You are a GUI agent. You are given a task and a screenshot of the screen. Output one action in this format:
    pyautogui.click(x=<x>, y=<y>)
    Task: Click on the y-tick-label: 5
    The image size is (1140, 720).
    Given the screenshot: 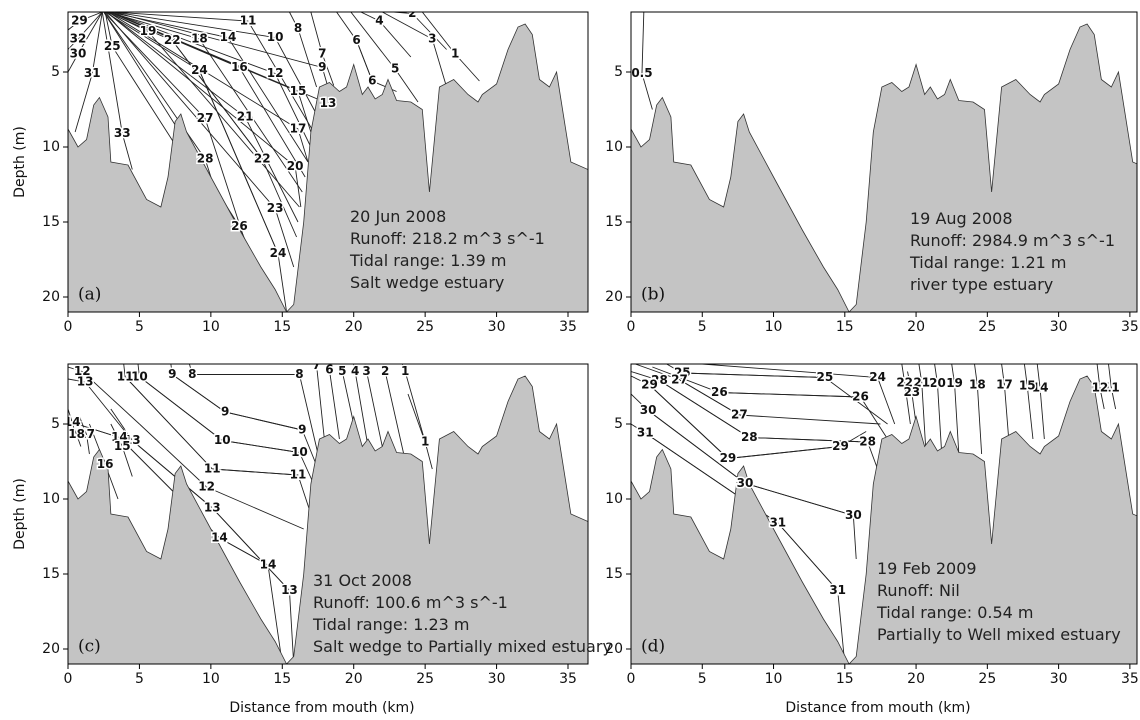 What is the action you would take?
    pyautogui.click(x=55, y=72)
    